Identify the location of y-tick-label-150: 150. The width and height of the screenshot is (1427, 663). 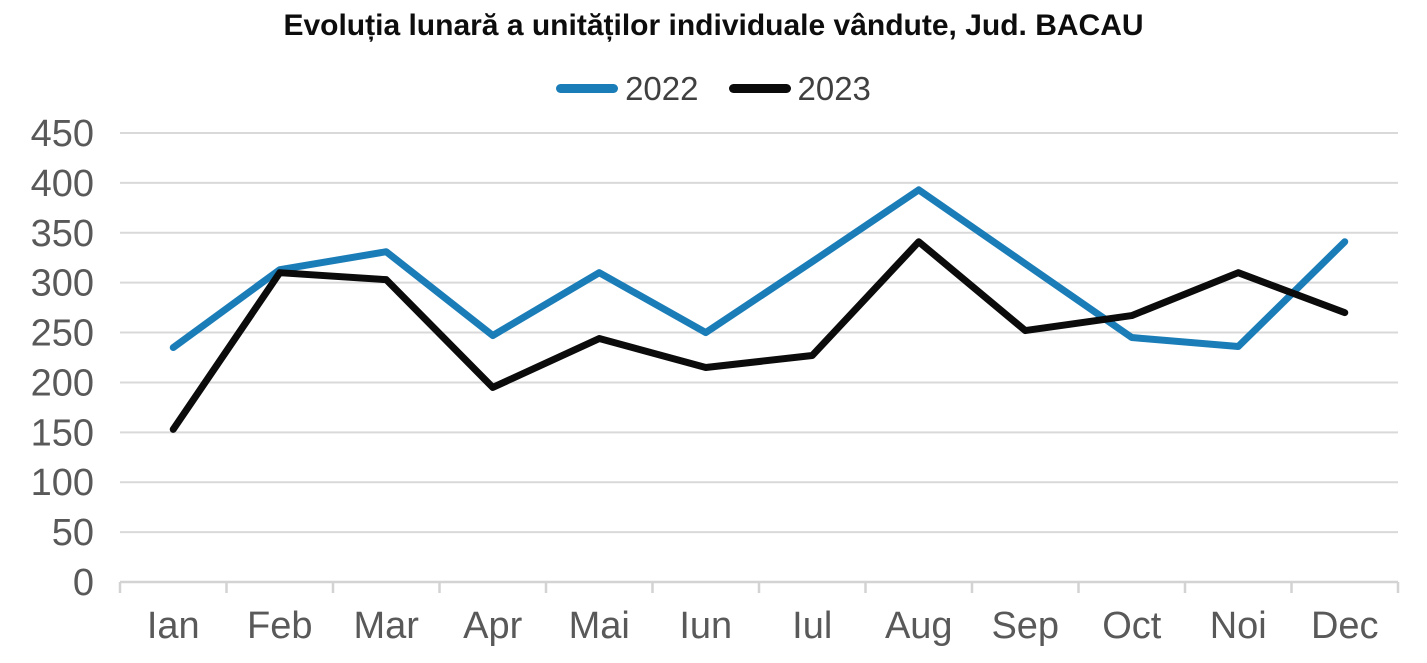
(62, 433).